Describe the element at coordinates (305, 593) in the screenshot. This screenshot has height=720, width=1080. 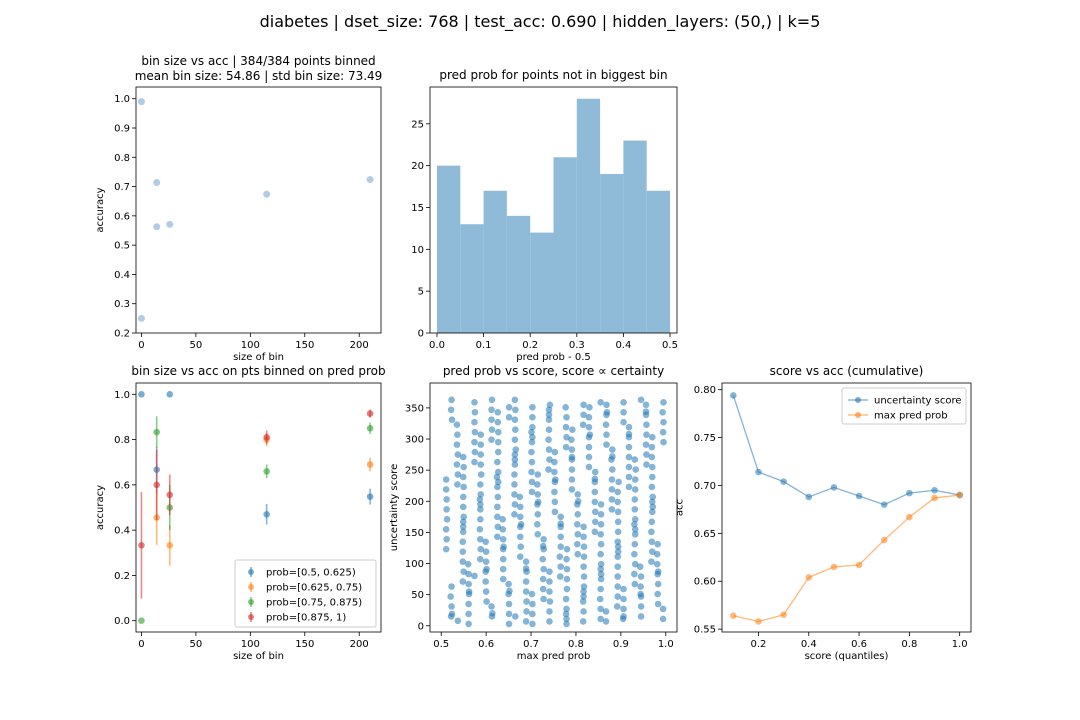
I see `legend-frame` at that location.